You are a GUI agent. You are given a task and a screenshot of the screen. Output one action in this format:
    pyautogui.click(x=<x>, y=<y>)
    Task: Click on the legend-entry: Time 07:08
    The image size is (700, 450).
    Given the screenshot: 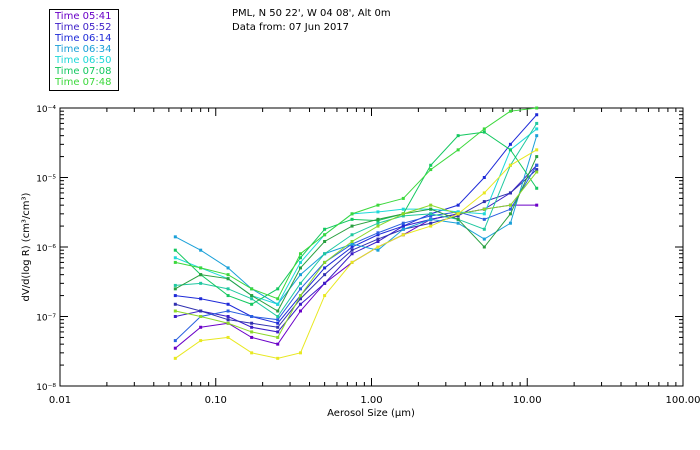 What is the action you would take?
    pyautogui.click(x=83, y=71)
    